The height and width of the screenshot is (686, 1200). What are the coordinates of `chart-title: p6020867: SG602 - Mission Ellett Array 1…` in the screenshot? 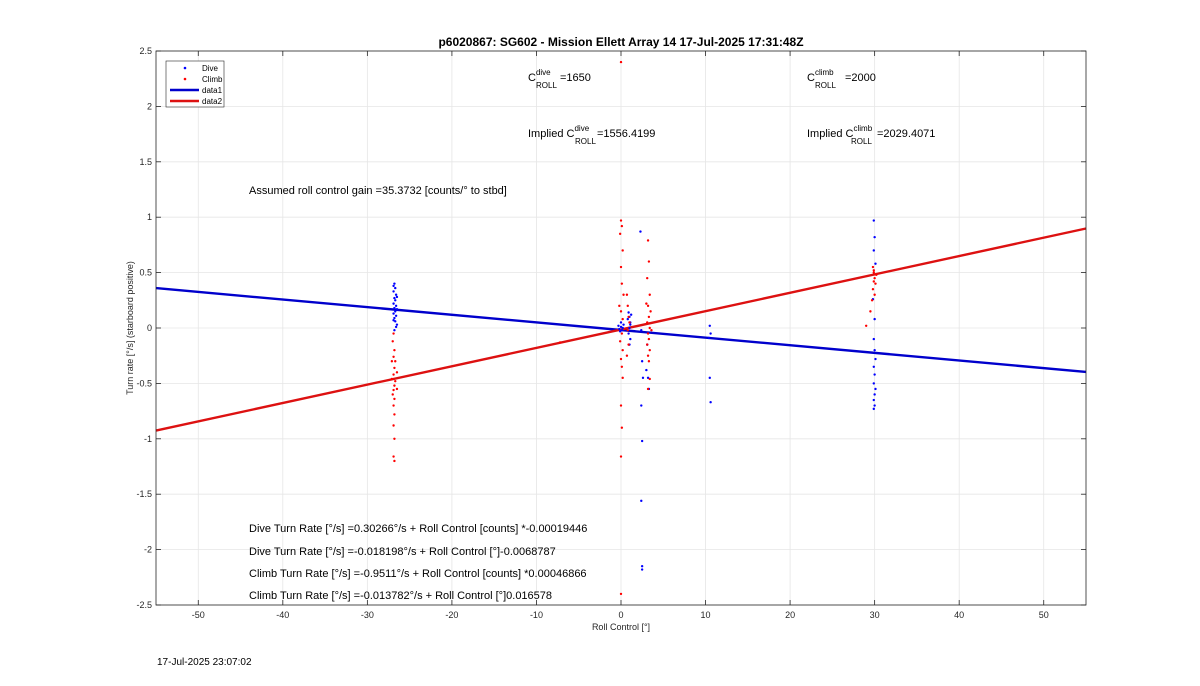 It's located at (620, 42).